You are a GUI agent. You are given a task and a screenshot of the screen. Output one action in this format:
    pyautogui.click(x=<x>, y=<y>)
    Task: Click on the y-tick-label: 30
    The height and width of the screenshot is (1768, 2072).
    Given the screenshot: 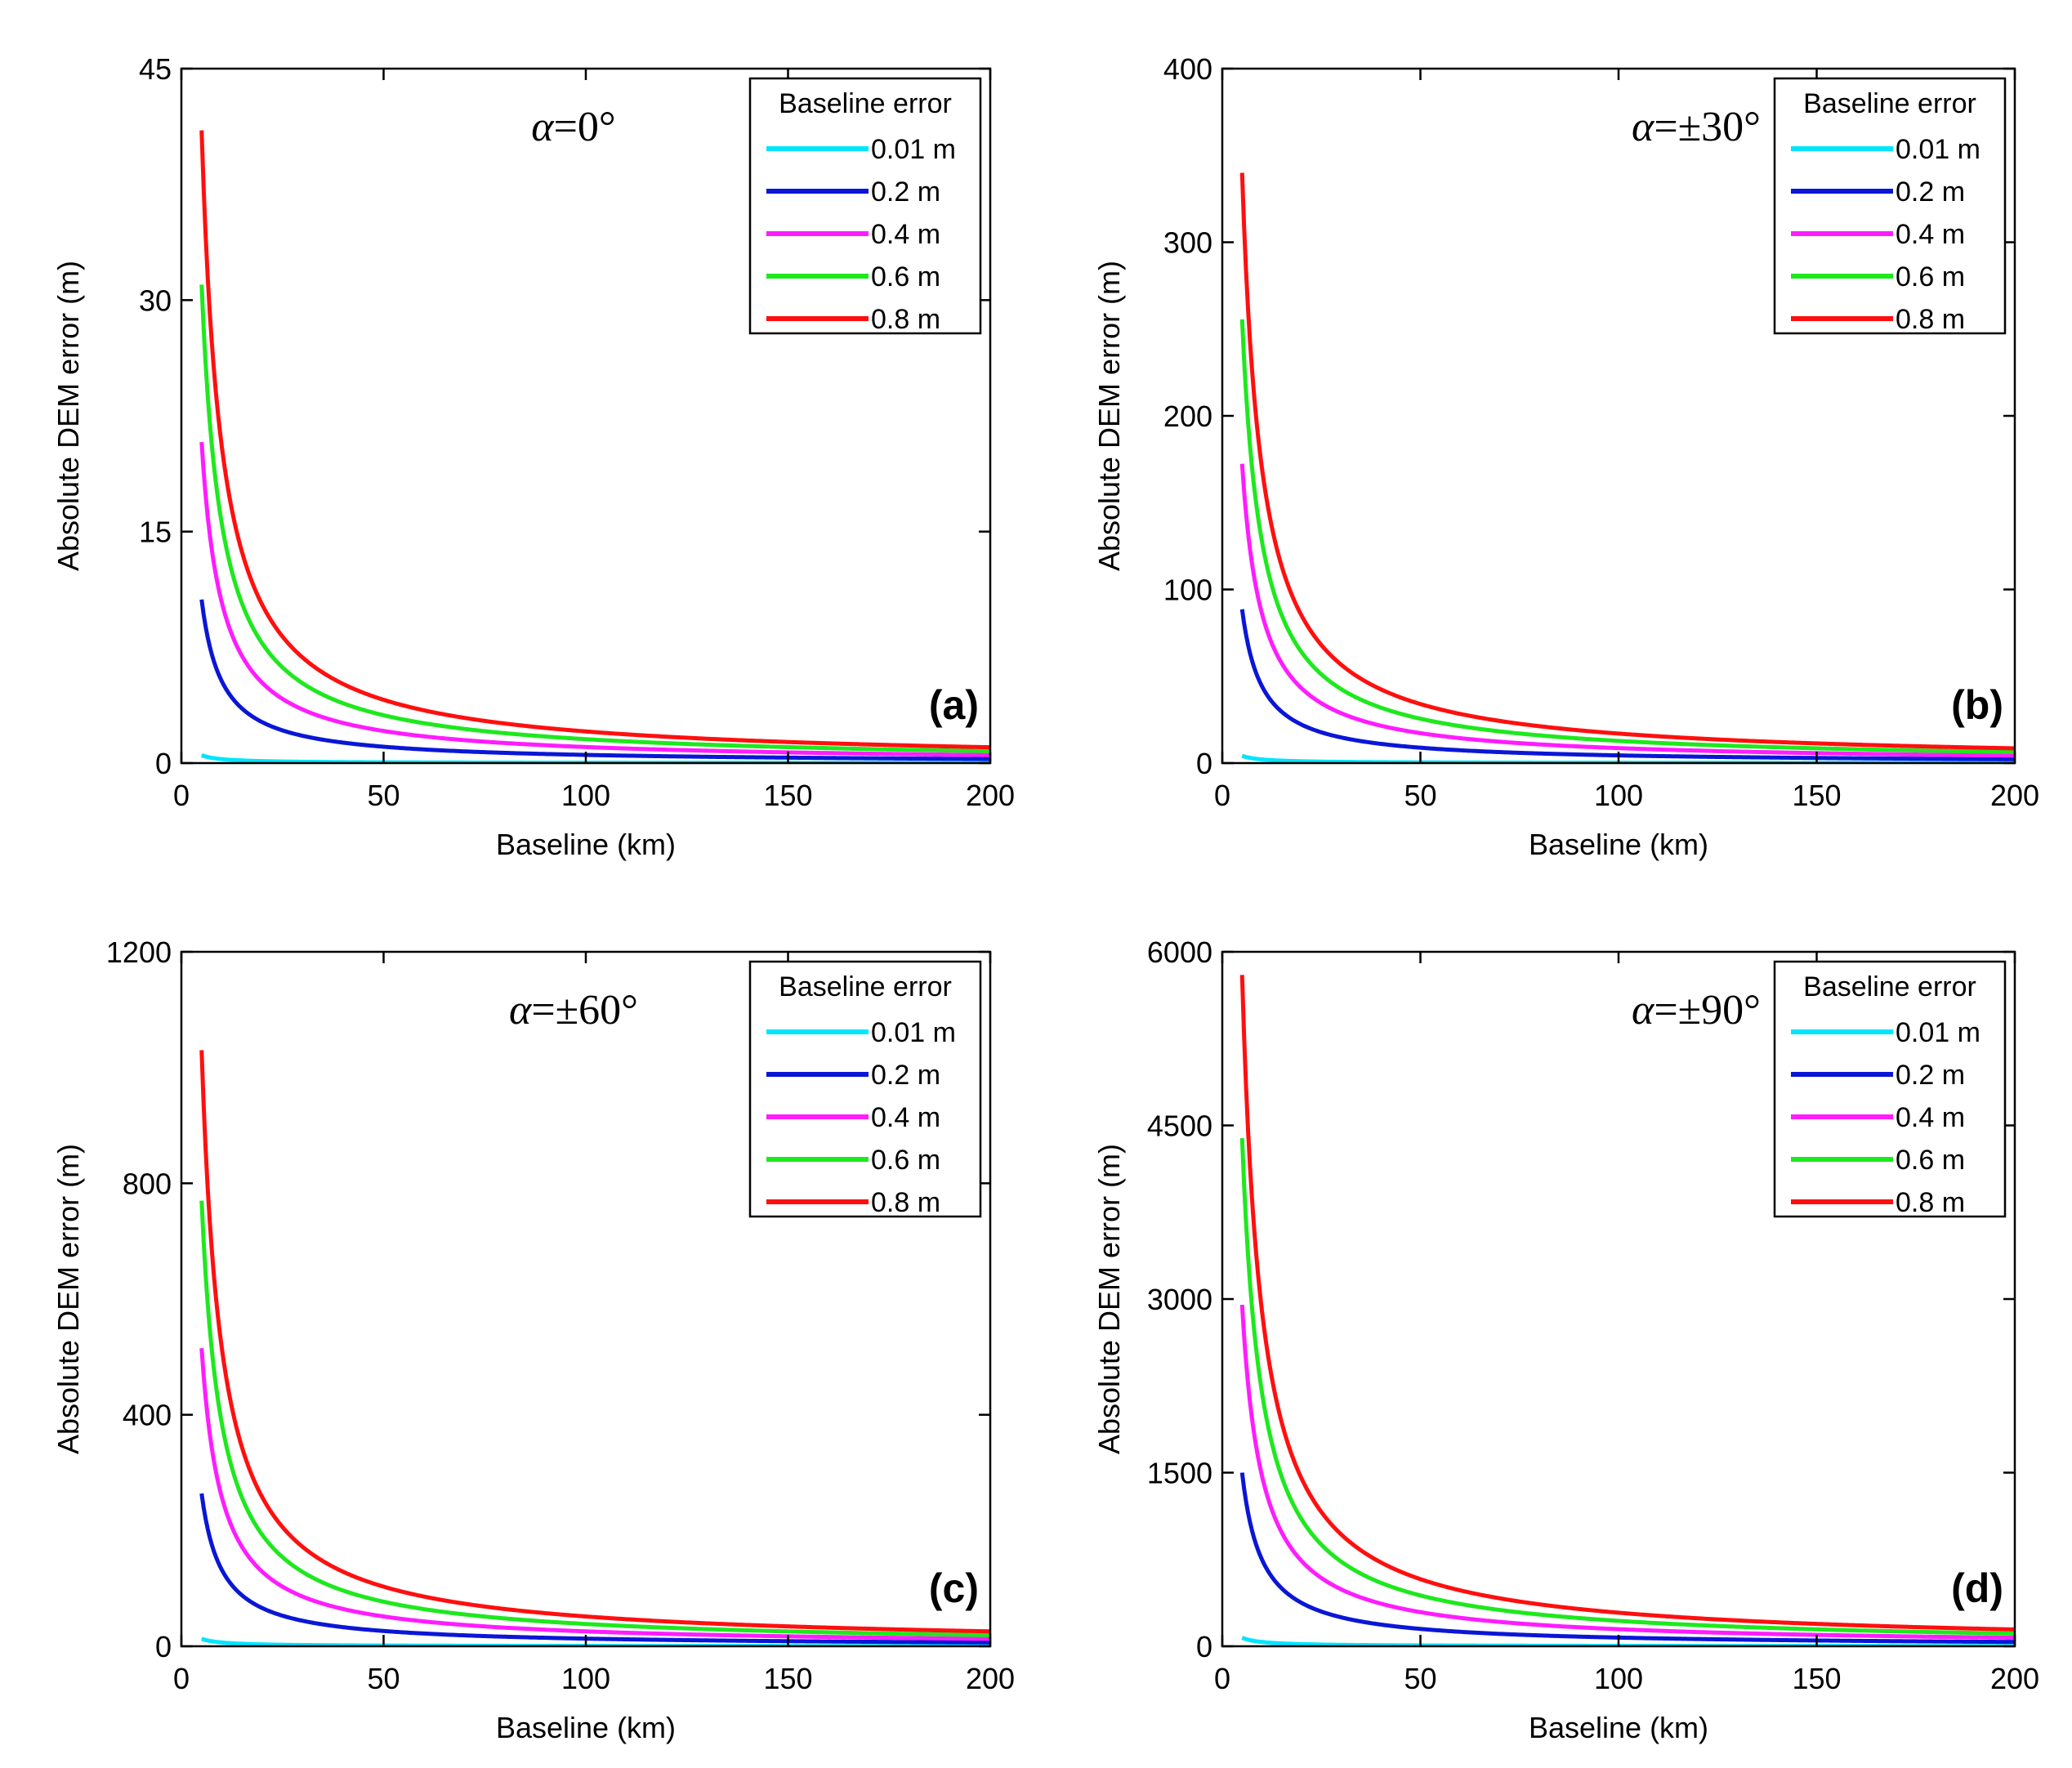 What is the action you would take?
    pyautogui.click(x=155, y=300)
    